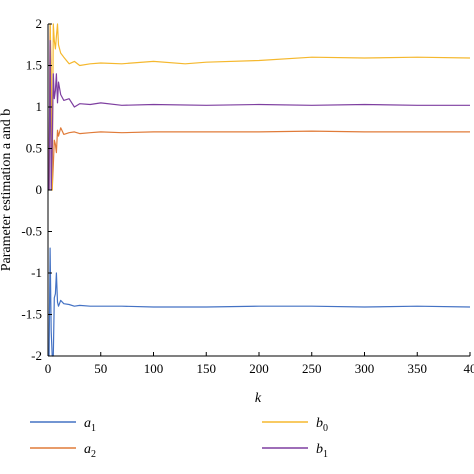 The width and height of the screenshot is (474, 474). What do you see at coordinates (90, 425) in the screenshot?
I see `legend-label-a1: a1` at bounding box center [90, 425].